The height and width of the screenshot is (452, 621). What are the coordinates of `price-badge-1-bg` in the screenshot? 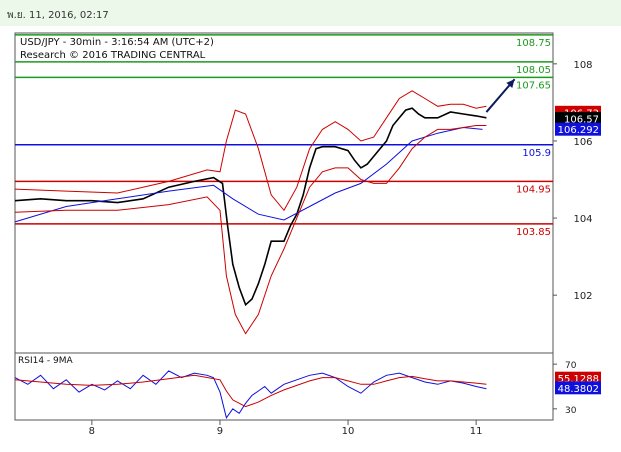 It's located at (578, 118).